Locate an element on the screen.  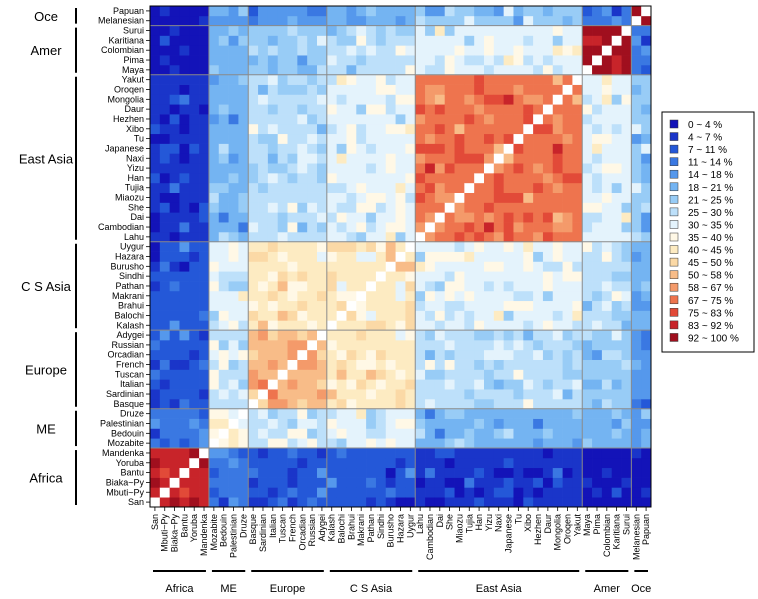
y-tick-label: Makrani is located at coordinates (128, 296).